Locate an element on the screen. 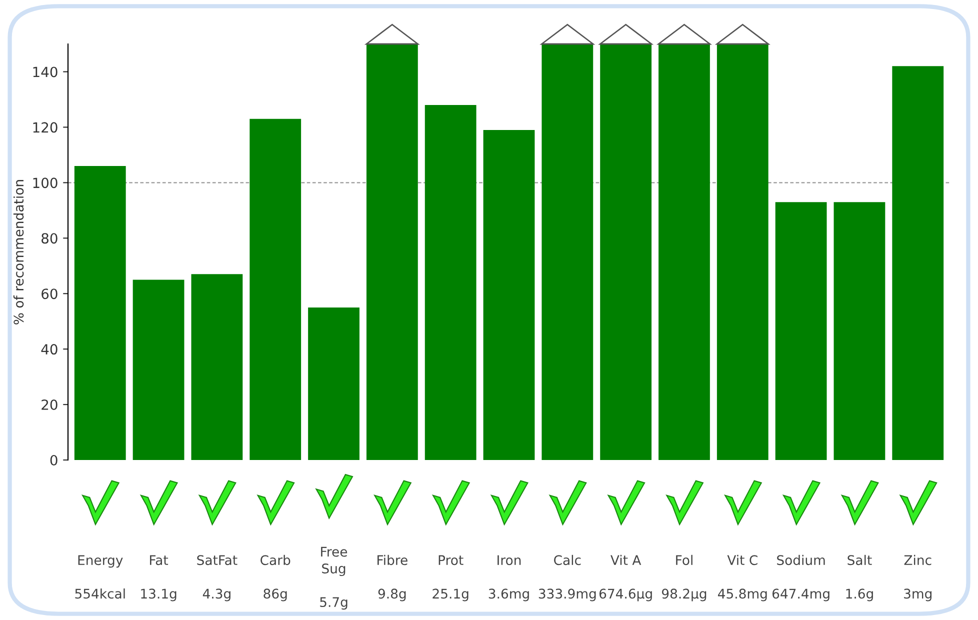  category-label: Sodium 647.4mg is located at coordinates (801, 578).